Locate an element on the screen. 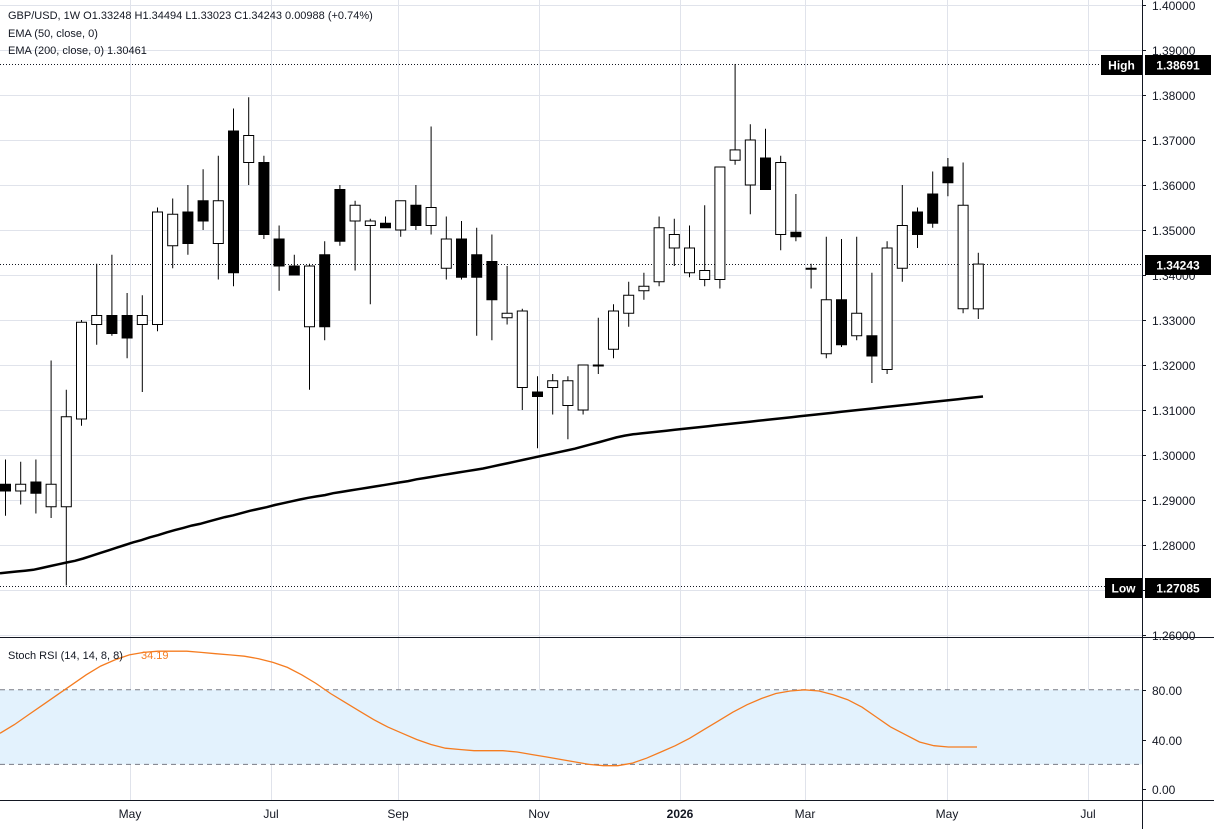 The width and height of the screenshot is (1214, 829). high-tag-value: 1.38691 is located at coordinates (1178, 66).